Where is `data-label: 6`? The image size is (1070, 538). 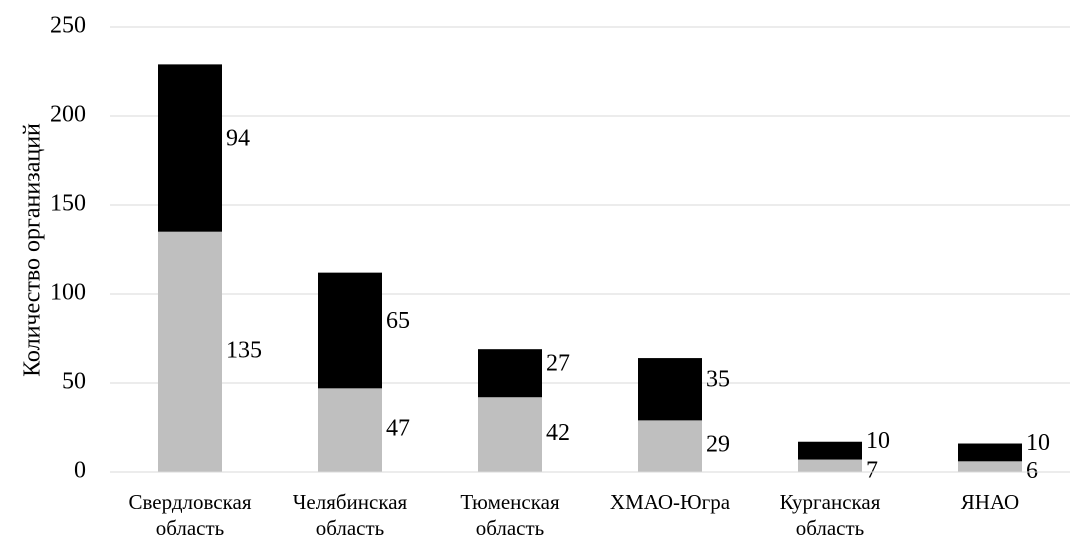
data-label: 6 is located at coordinates (1032, 471).